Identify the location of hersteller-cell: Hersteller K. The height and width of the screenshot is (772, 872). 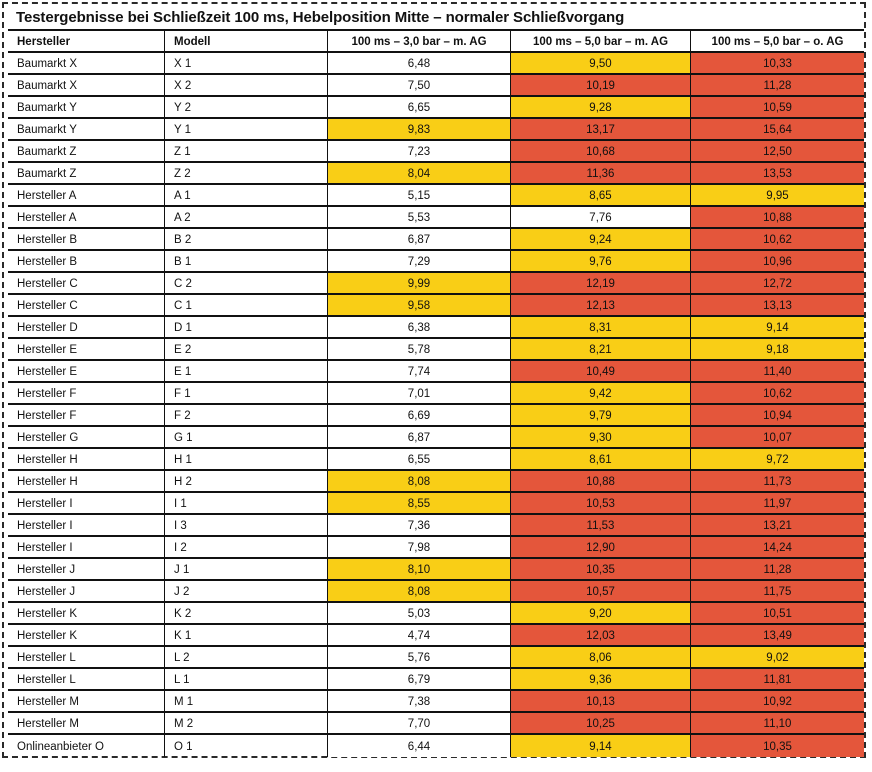
(47, 613).